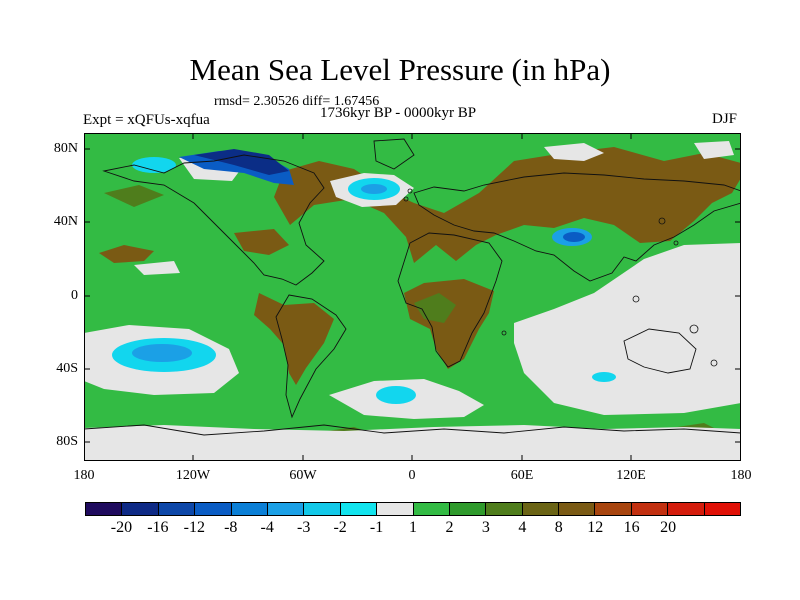  Describe the element at coordinates (522, 475) in the screenshot. I see `lon-label-60e: 60E` at that location.